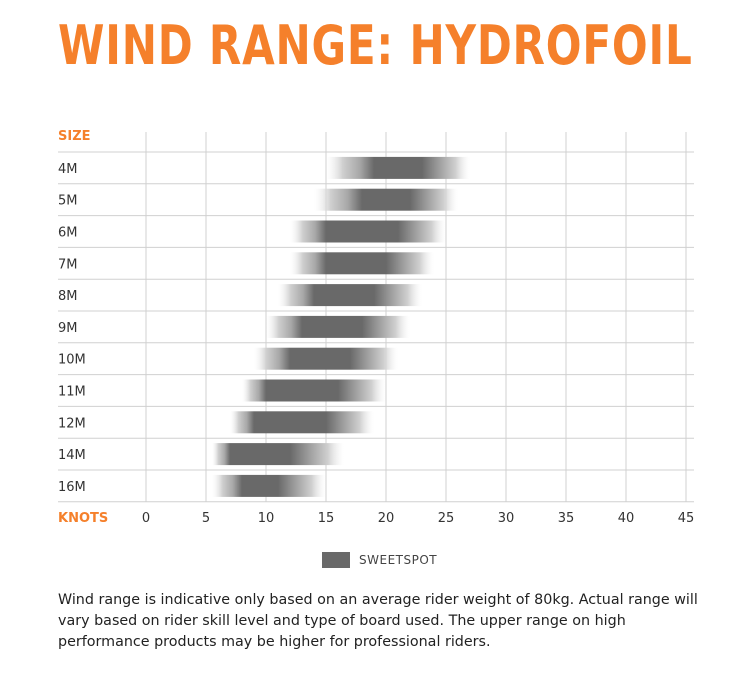 The height and width of the screenshot is (700, 739). I want to click on knots-tick-label: 25, so click(446, 518).